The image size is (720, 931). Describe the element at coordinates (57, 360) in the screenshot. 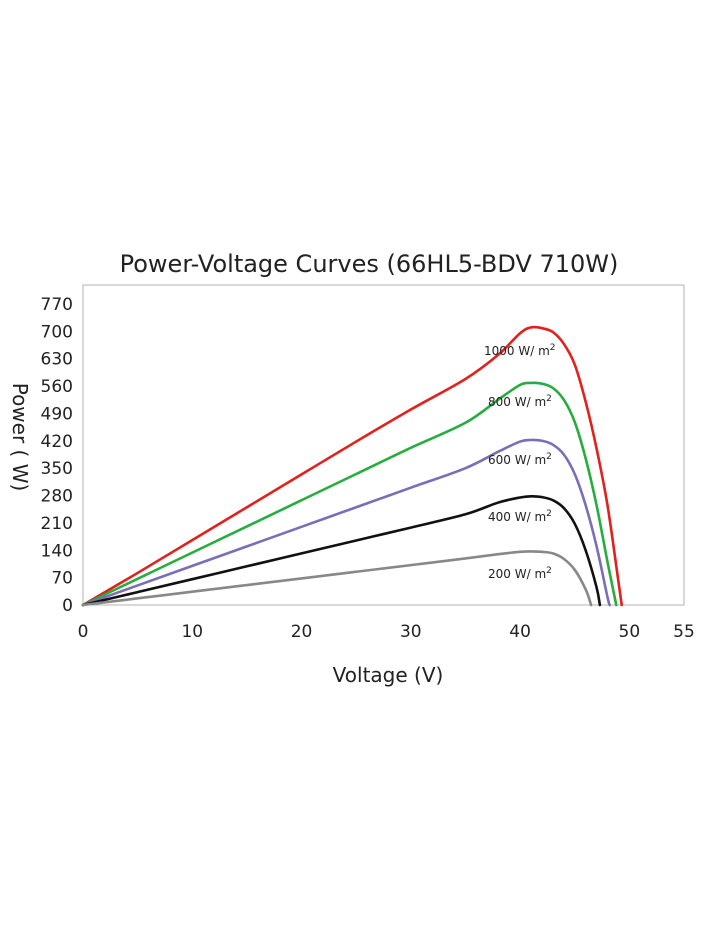

I see `y-tick-label: 630` at that location.